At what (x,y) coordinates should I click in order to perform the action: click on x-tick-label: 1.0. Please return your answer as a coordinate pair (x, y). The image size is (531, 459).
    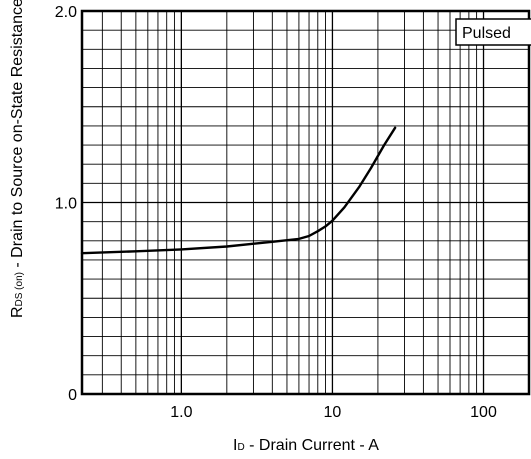
    Looking at the image, I should click on (181, 412).